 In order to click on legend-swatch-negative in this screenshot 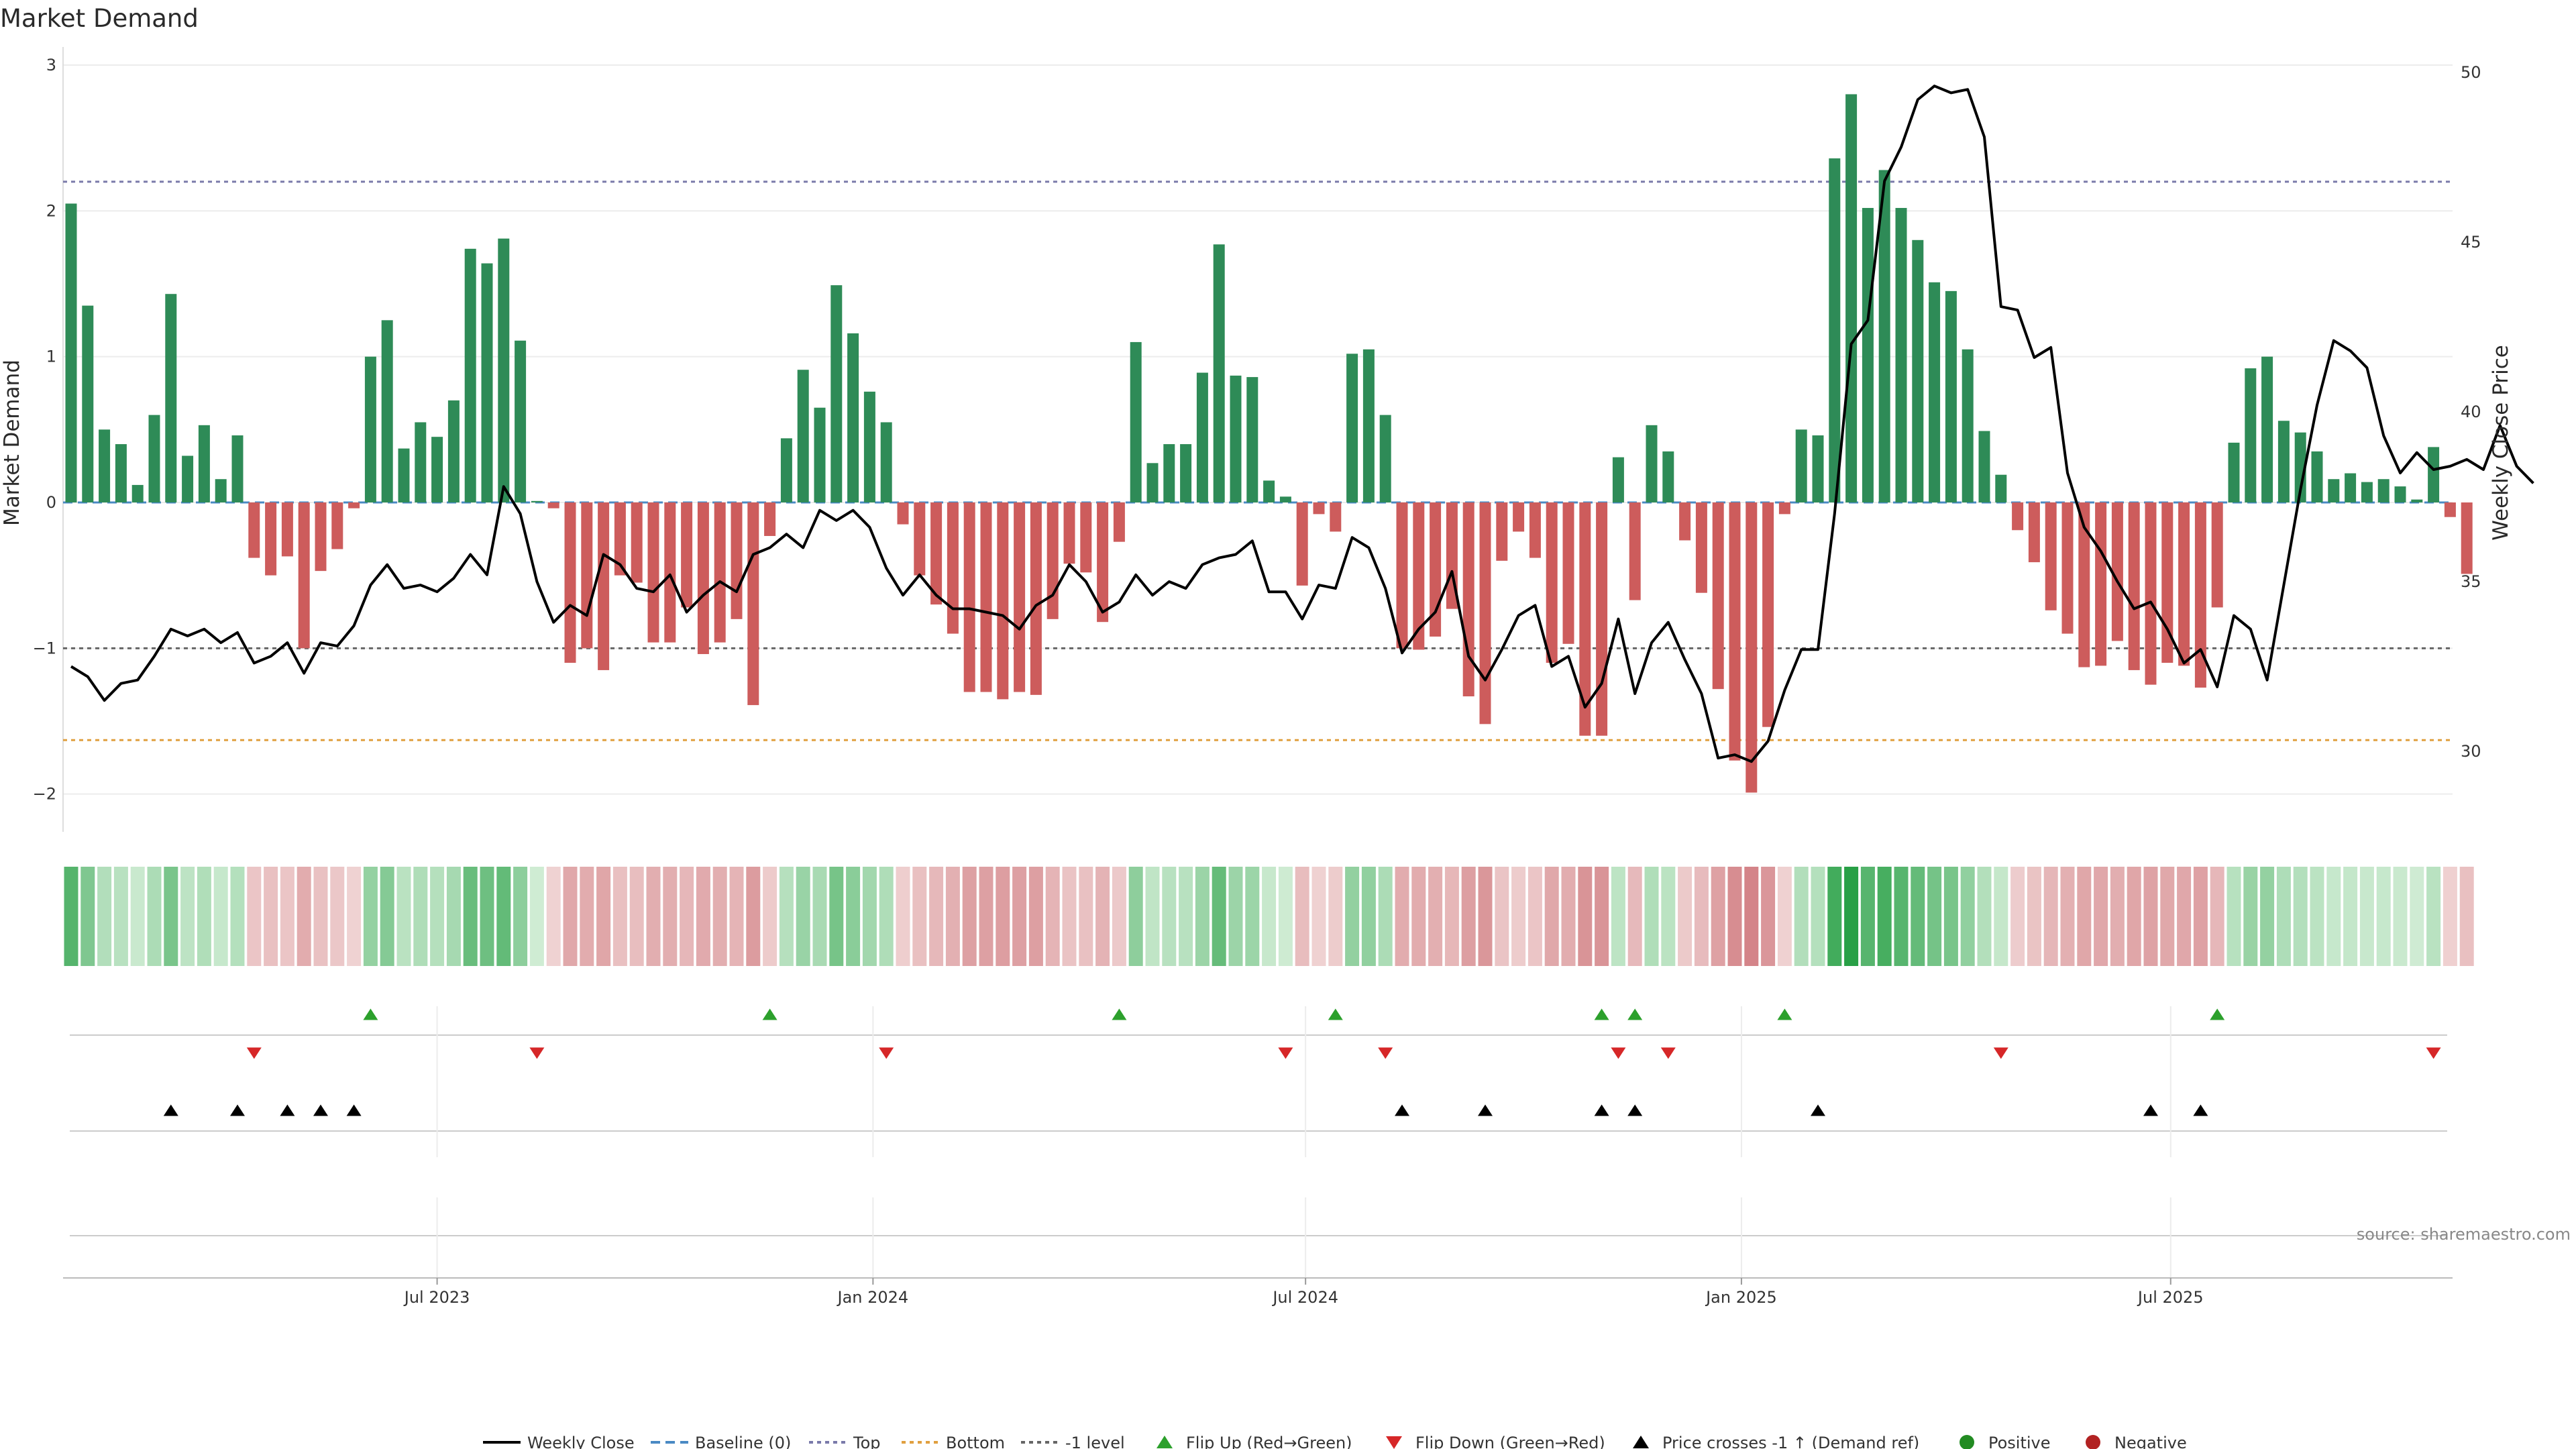, I will do `click(2093, 1442)`.